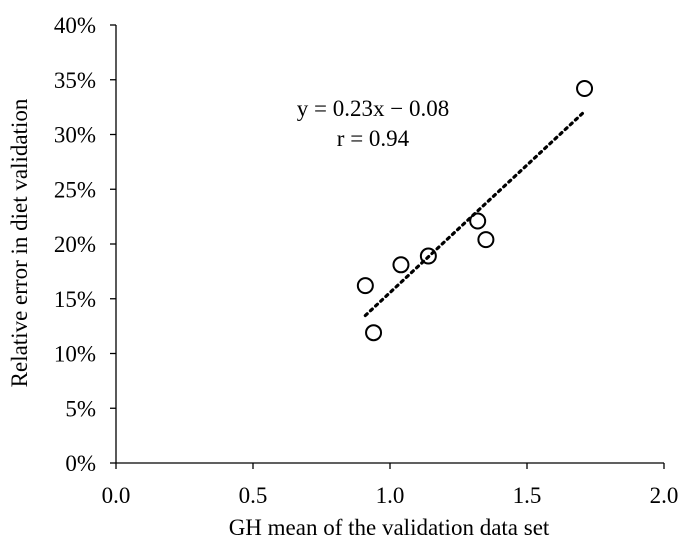 Image resolution: width=685 pixels, height=549 pixels. What do you see at coordinates (373, 138) in the screenshot?
I see `r-value-annotation: r = 0.94` at bounding box center [373, 138].